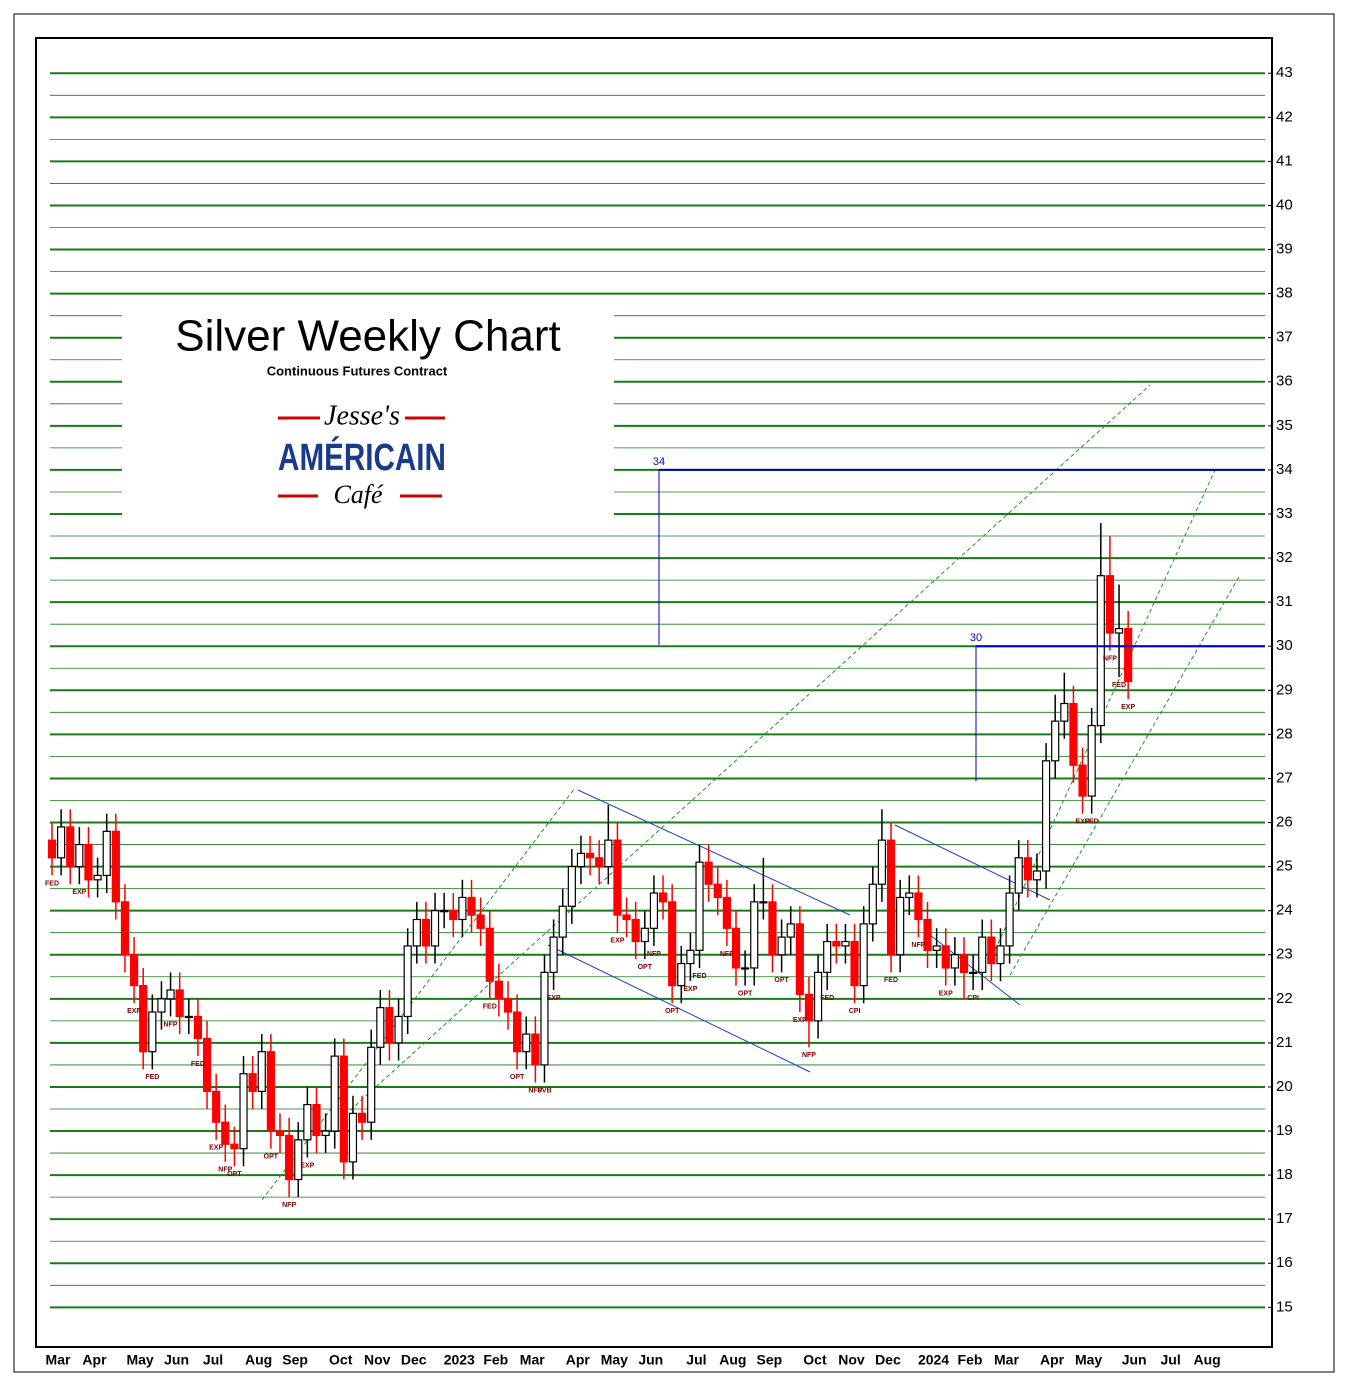 This screenshot has width=1356, height=1392. Describe the element at coordinates (1284, 1262) in the screenshot. I see `y-tick-label: 16` at that location.